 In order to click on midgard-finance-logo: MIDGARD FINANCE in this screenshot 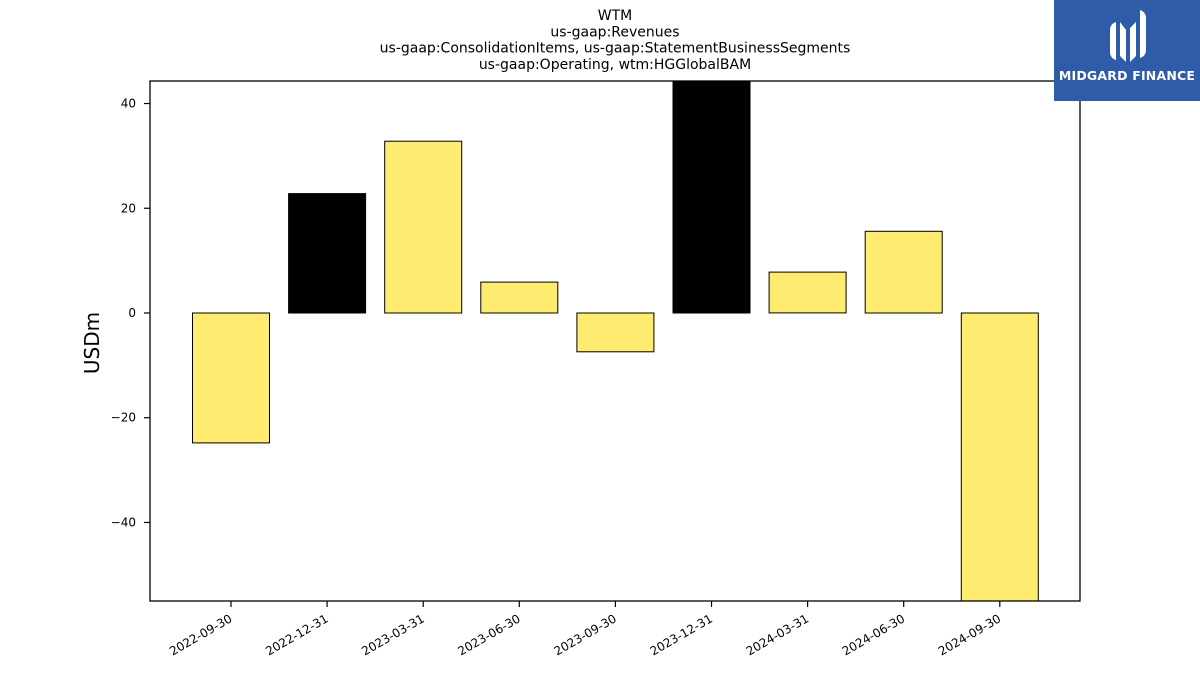, I will do `click(1127, 50)`.